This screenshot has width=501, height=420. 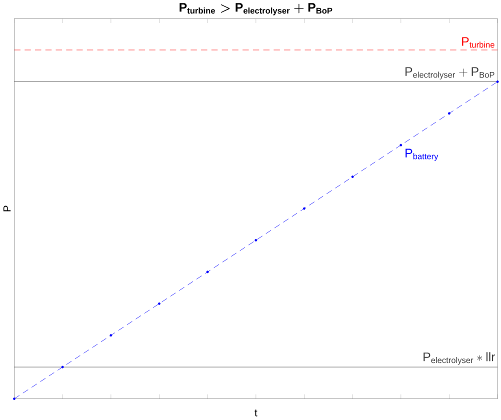 I want to click on series-label: P$_{battery}$, so click(x=422, y=155).